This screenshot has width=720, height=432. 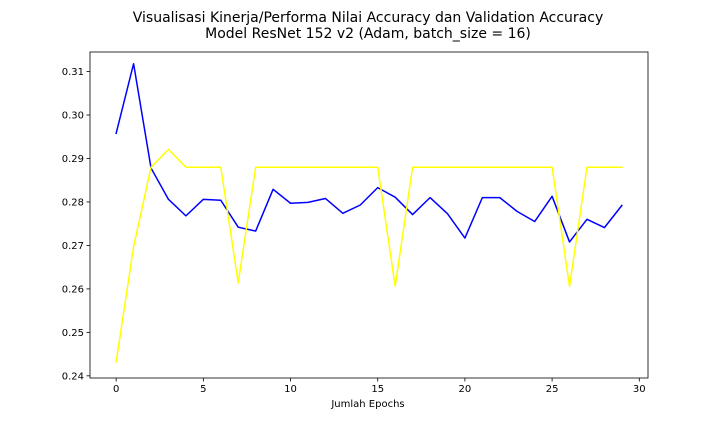 What do you see at coordinates (290, 389) in the screenshot?
I see `x-tick-label: 10` at bounding box center [290, 389].